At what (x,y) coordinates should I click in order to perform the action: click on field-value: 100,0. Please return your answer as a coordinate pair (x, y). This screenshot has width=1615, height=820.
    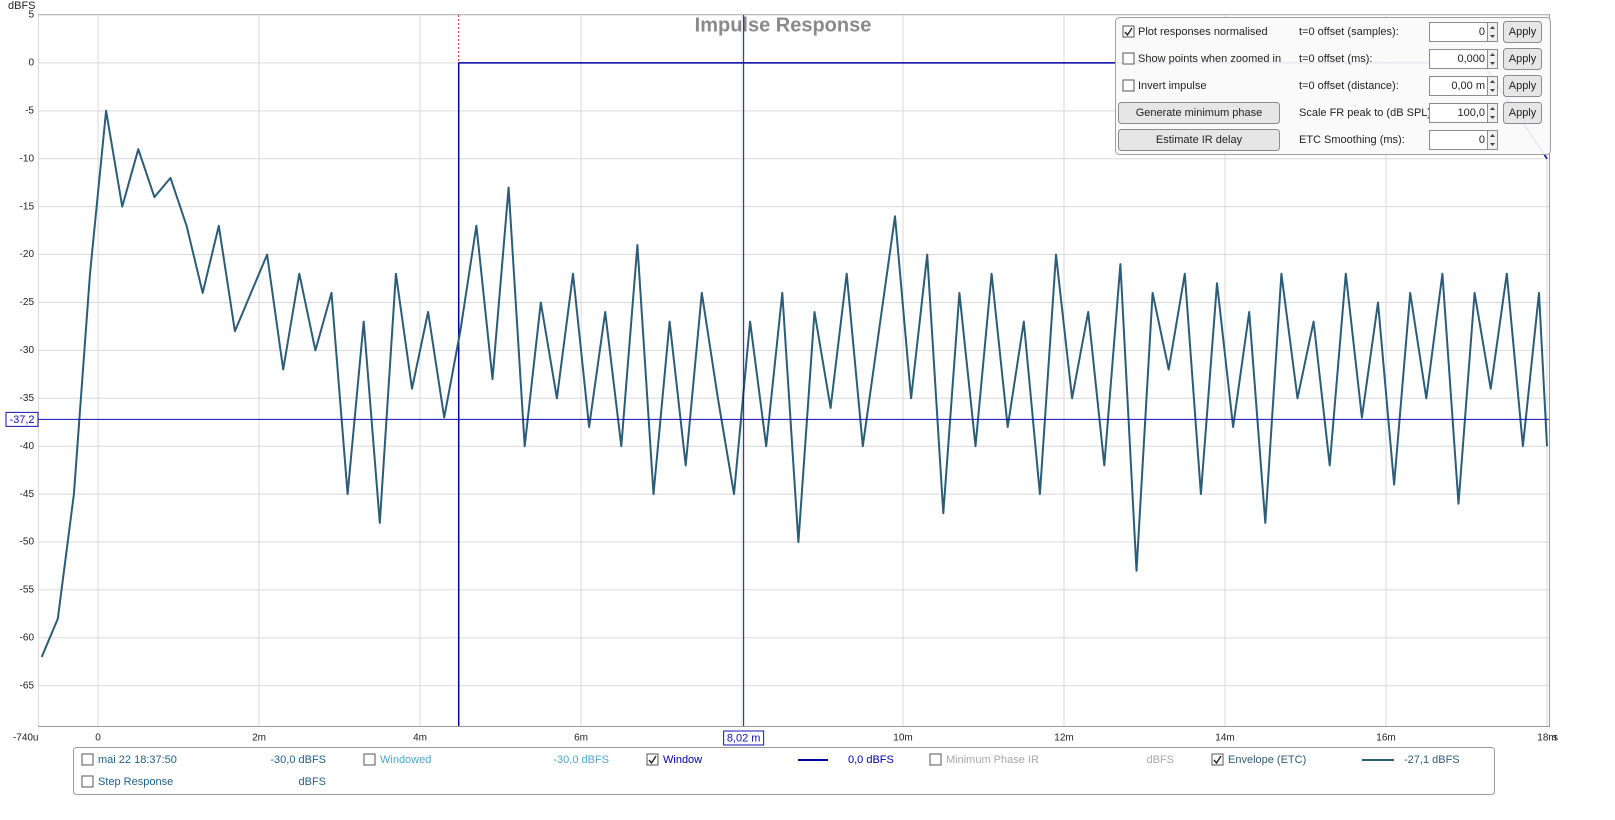
    Looking at the image, I should click on (1471, 113).